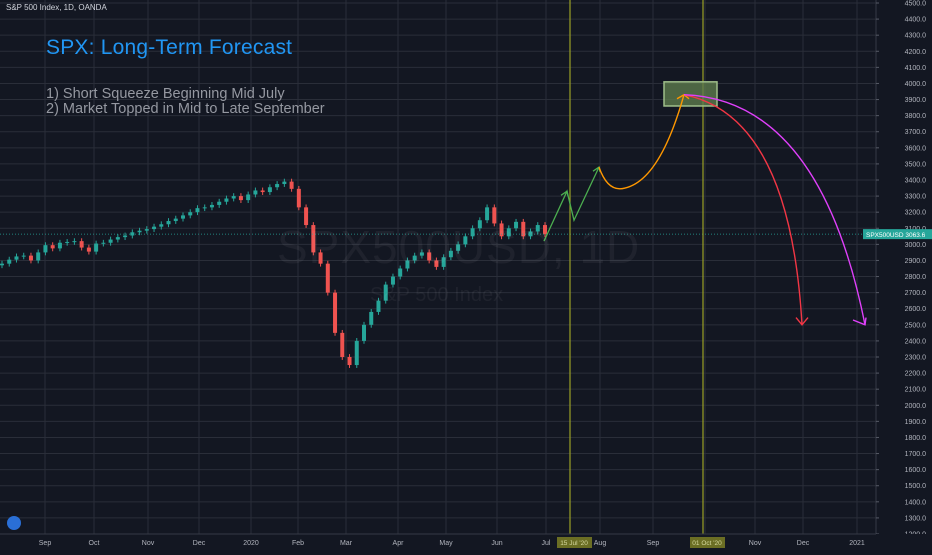 This screenshot has height=555, width=932. I want to click on price-tick-label: 1700.0, so click(916, 454).